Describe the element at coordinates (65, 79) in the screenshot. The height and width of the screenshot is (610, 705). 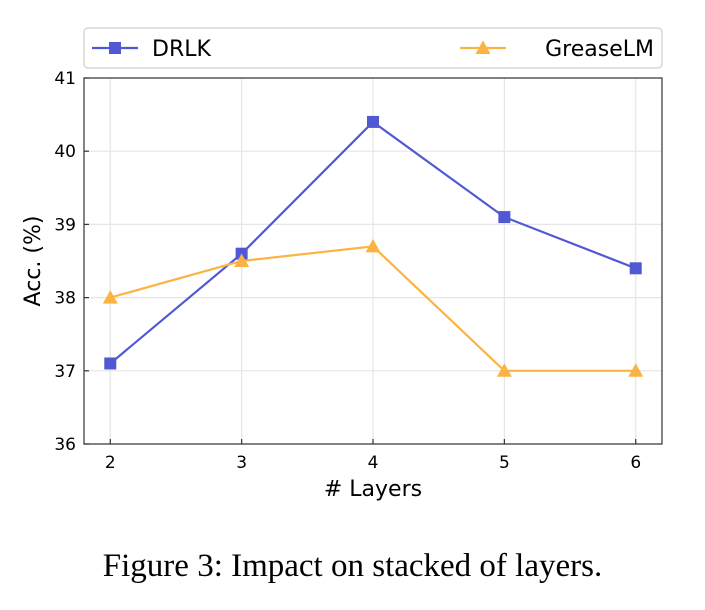
I see `y-tick-label: 41` at that location.